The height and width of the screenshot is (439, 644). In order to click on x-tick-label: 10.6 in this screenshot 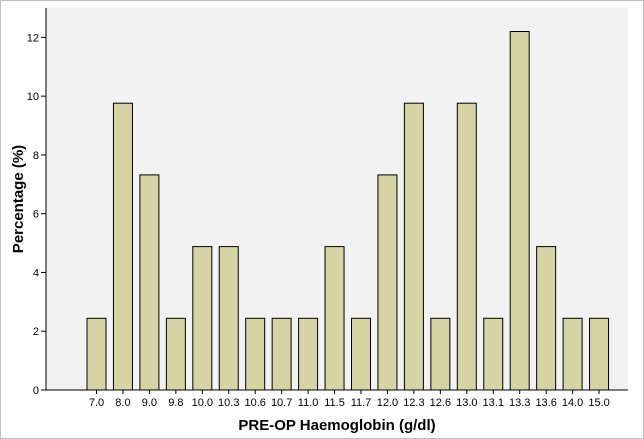, I will do `click(254, 403)`.